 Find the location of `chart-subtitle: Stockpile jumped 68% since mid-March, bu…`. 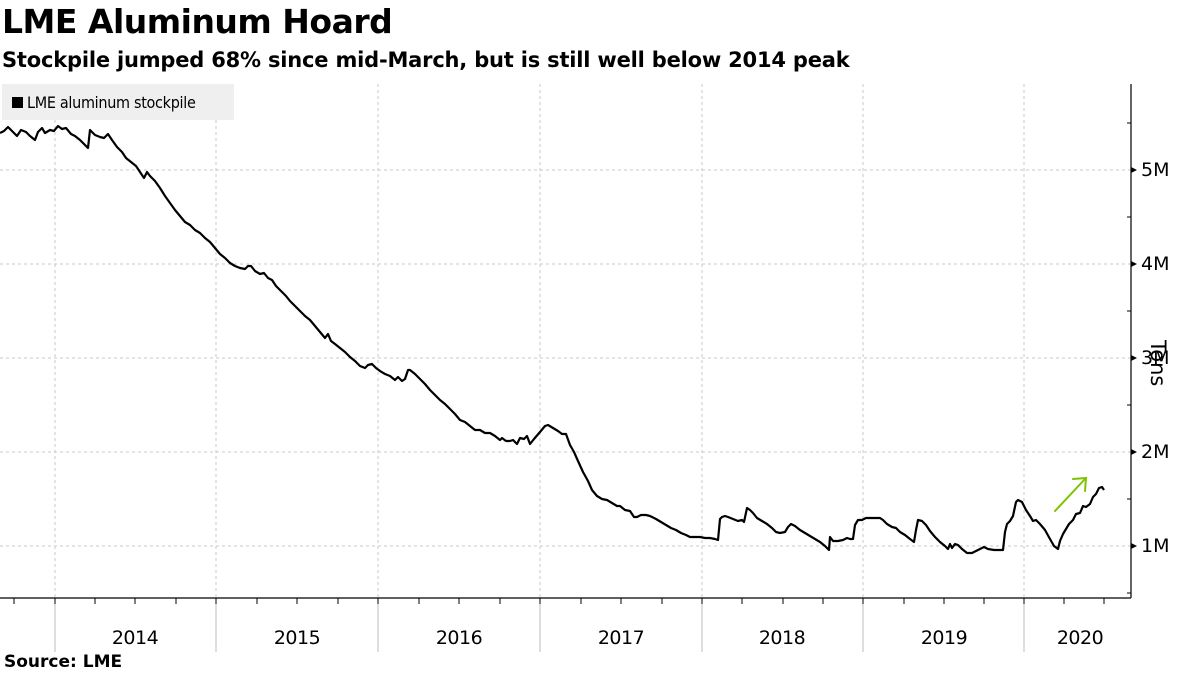

chart-subtitle: Stockpile jumped 68% since mid-March, bu… is located at coordinates (426, 60).